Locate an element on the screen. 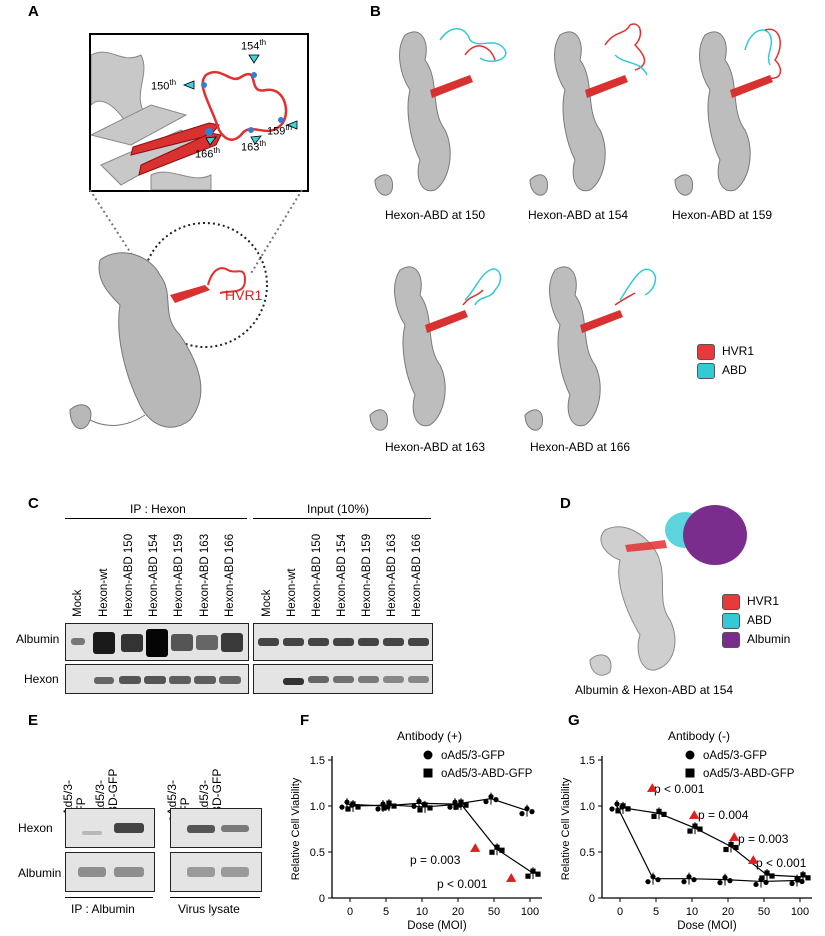 Image resolution: width=825 pixels, height=936 pixels. lane-label: Hexon-ABD 166 is located at coordinates (230, 575).